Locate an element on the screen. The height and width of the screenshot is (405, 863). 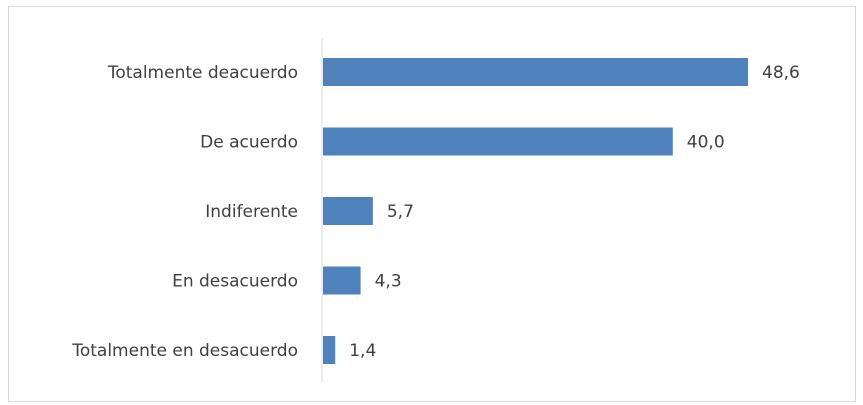
value-label: 40,0 is located at coordinates (706, 143).